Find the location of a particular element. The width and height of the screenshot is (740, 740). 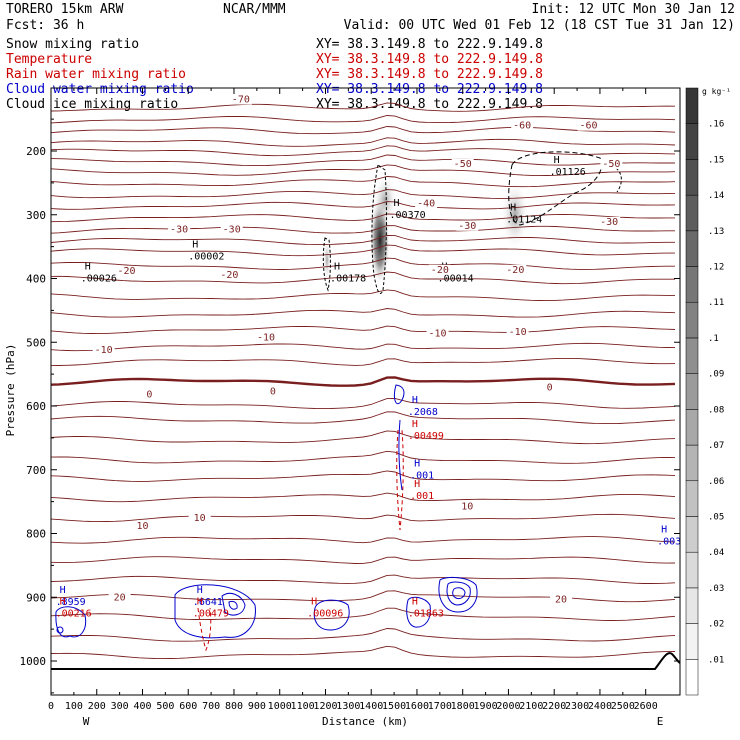

y-tick-label: 800 is located at coordinates (36, 534).